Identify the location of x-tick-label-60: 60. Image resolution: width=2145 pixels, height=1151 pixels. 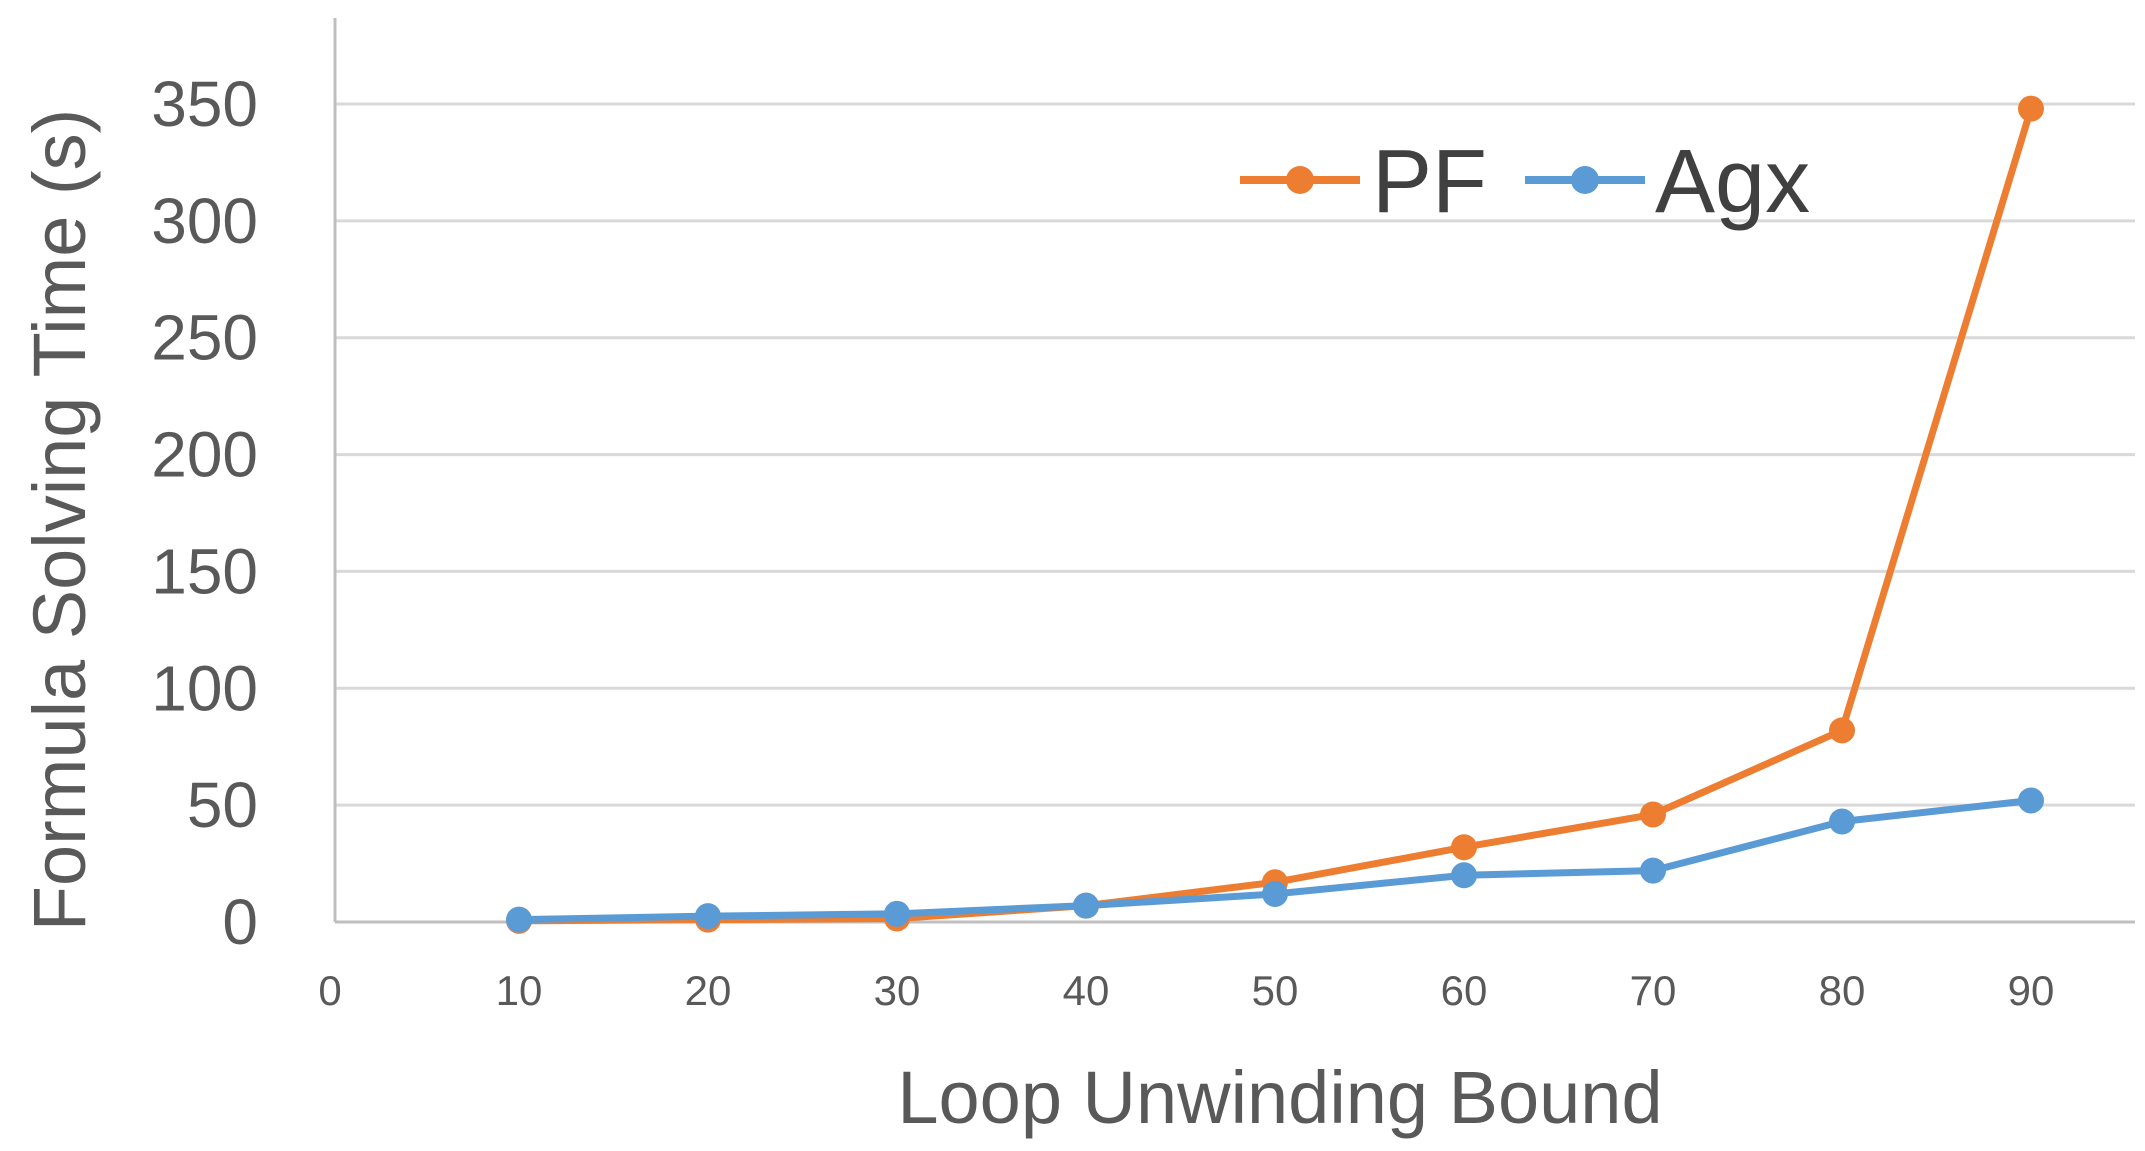
(1464, 990).